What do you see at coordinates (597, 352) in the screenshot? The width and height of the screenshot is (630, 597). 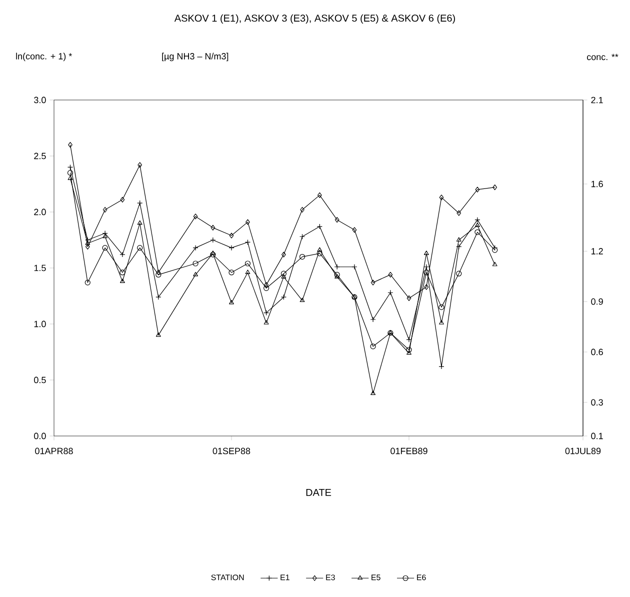 I see `y2-tick-label: 0.6` at bounding box center [597, 352].